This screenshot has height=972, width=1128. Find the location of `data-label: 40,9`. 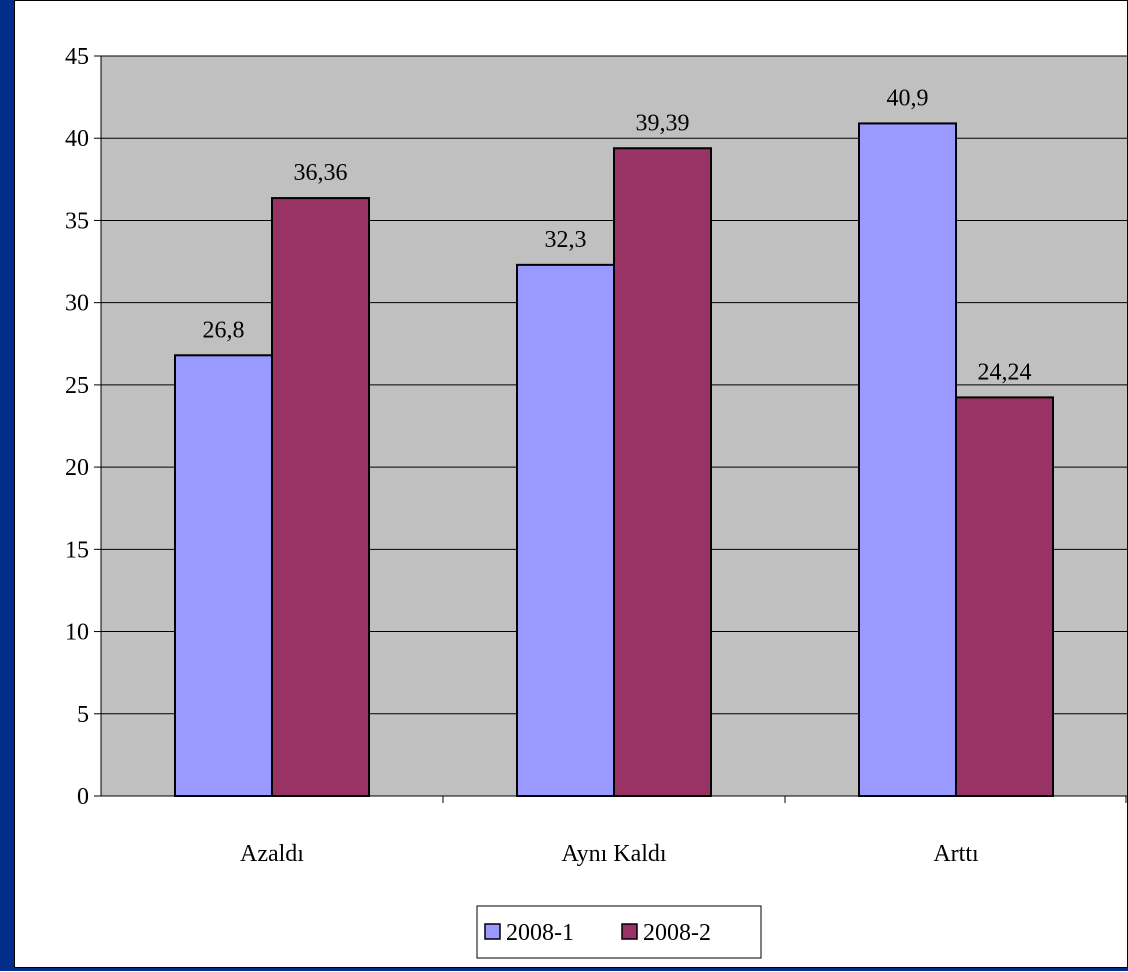

data-label: 40,9 is located at coordinates (908, 98).